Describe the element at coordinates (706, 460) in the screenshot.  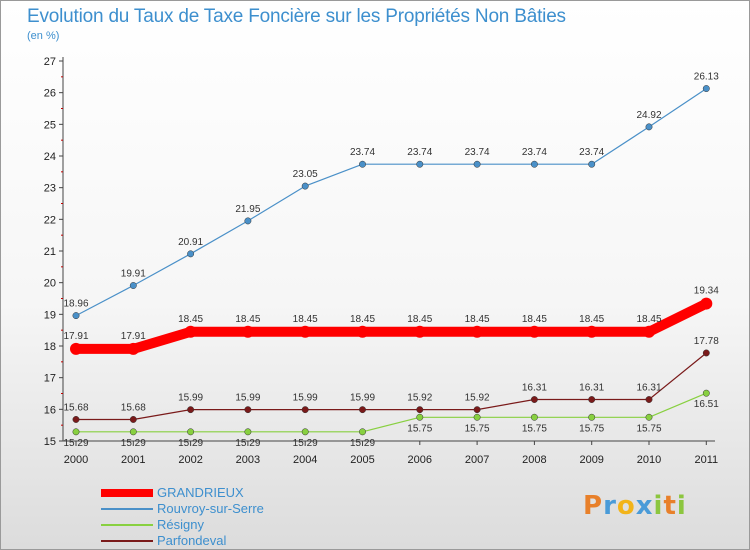
I see `x-tick-label: 2011` at that location.